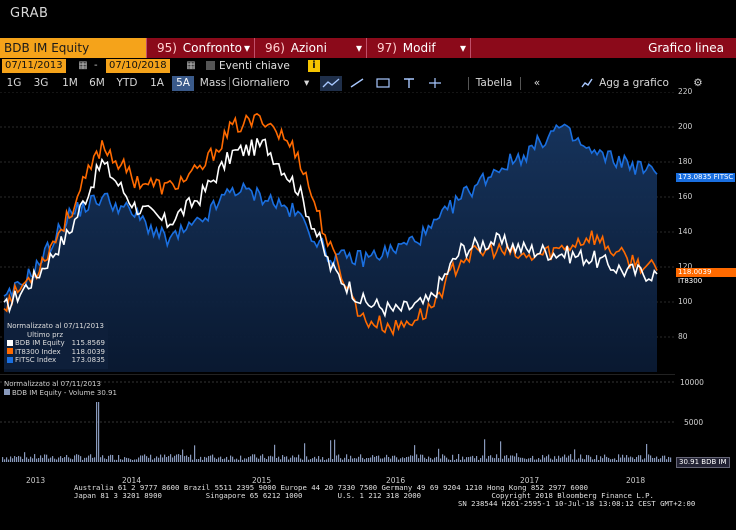 The image size is (736, 530). What do you see at coordinates (706, 177) in the screenshot?
I see `fitsc-price-label: 173.0835 FITSC` at bounding box center [706, 177].